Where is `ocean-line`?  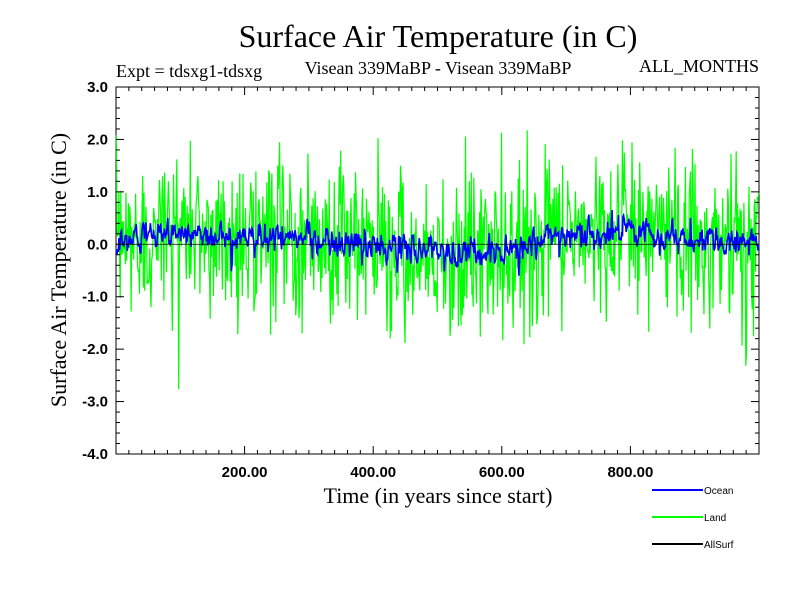
ocean-line is located at coordinates (437, 243).